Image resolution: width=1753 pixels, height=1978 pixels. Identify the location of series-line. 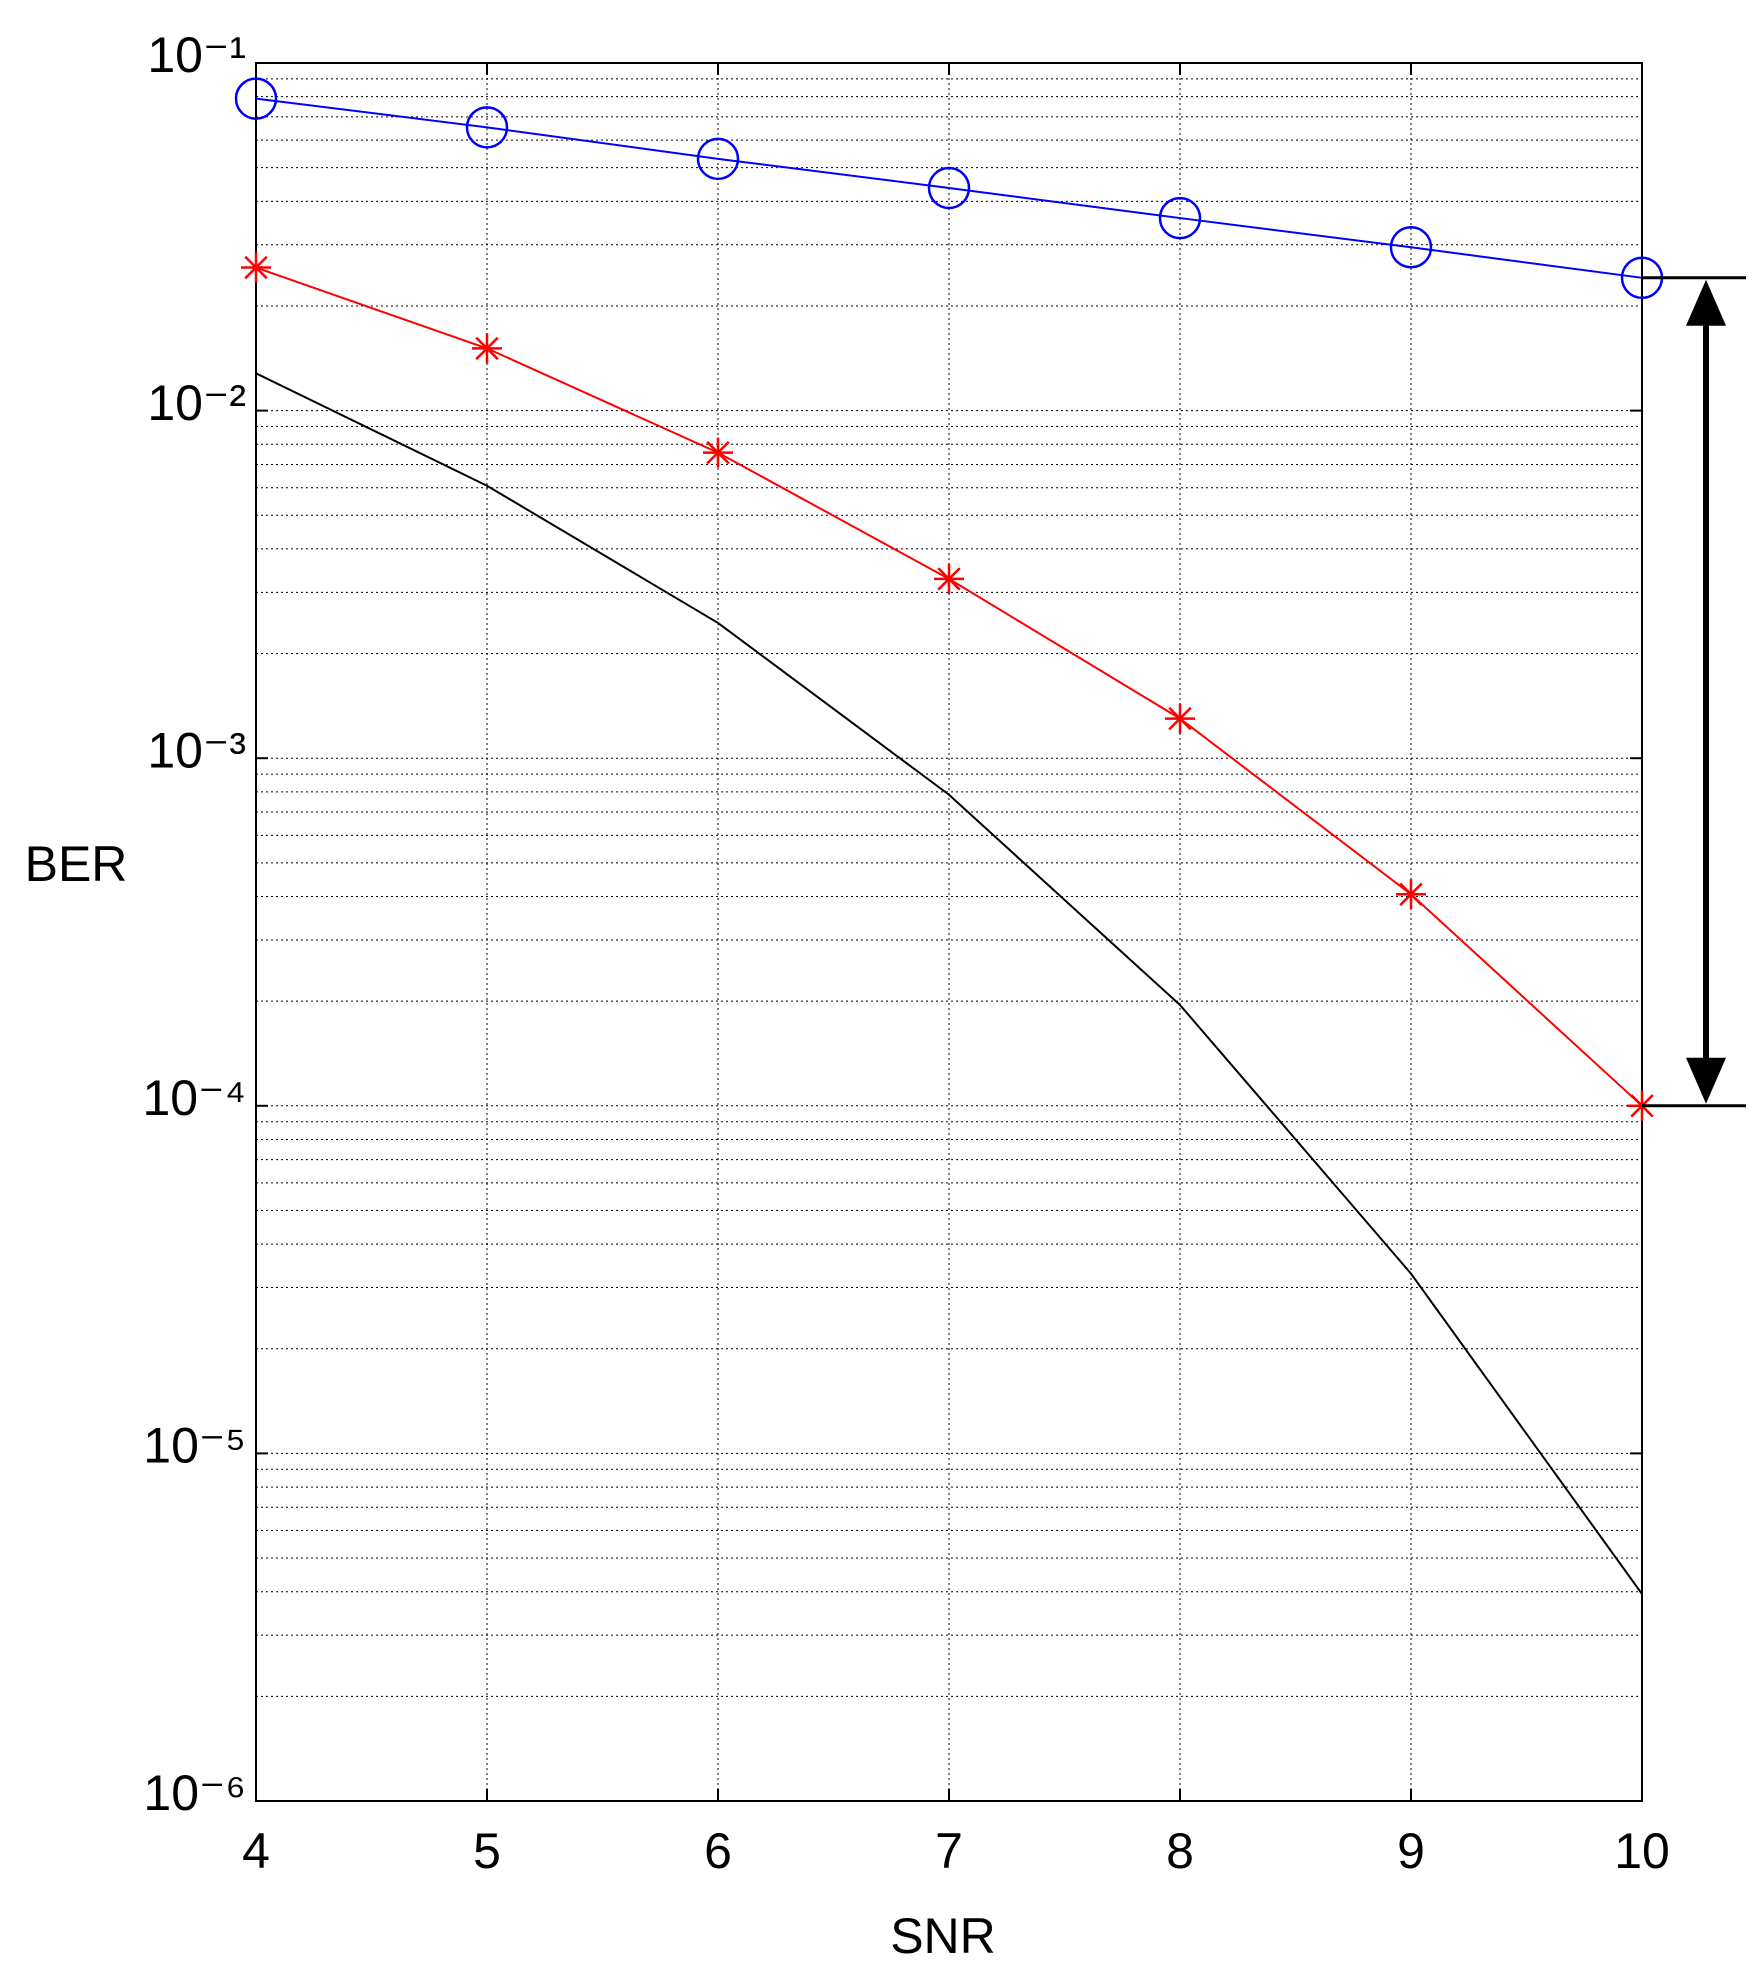
(949, 188).